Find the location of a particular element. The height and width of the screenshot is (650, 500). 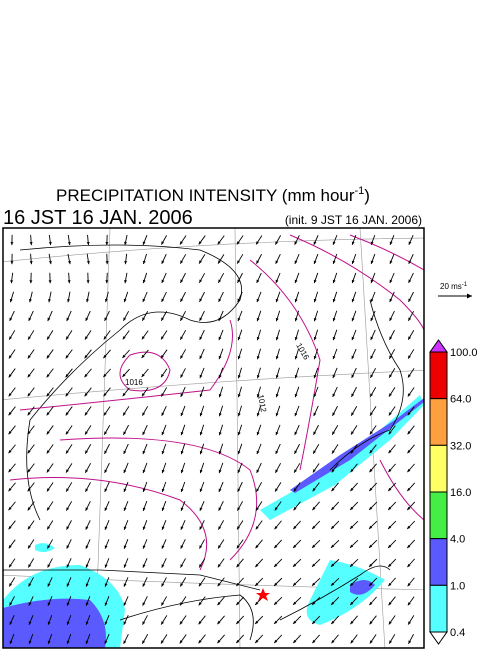

isobar-label: 1012 is located at coordinates (262, 404).